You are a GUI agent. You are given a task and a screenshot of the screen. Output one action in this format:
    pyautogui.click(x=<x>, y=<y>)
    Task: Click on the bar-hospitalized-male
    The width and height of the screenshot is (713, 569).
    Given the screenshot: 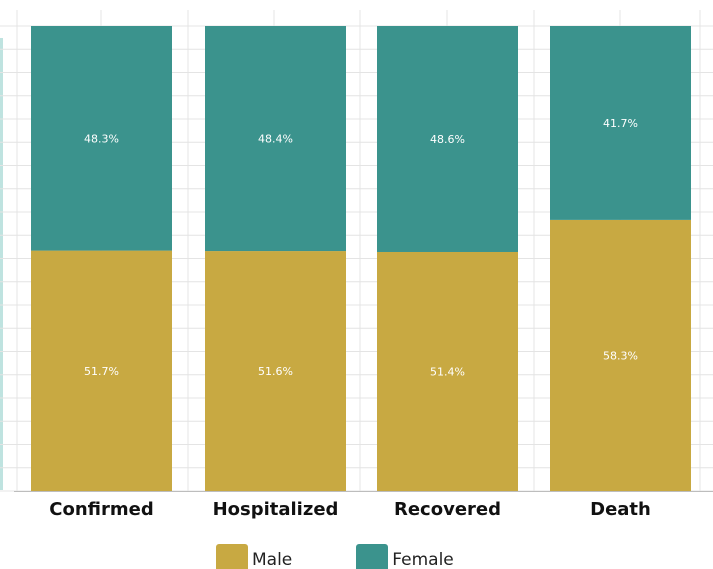 What is the action you would take?
    pyautogui.click(x=275, y=371)
    